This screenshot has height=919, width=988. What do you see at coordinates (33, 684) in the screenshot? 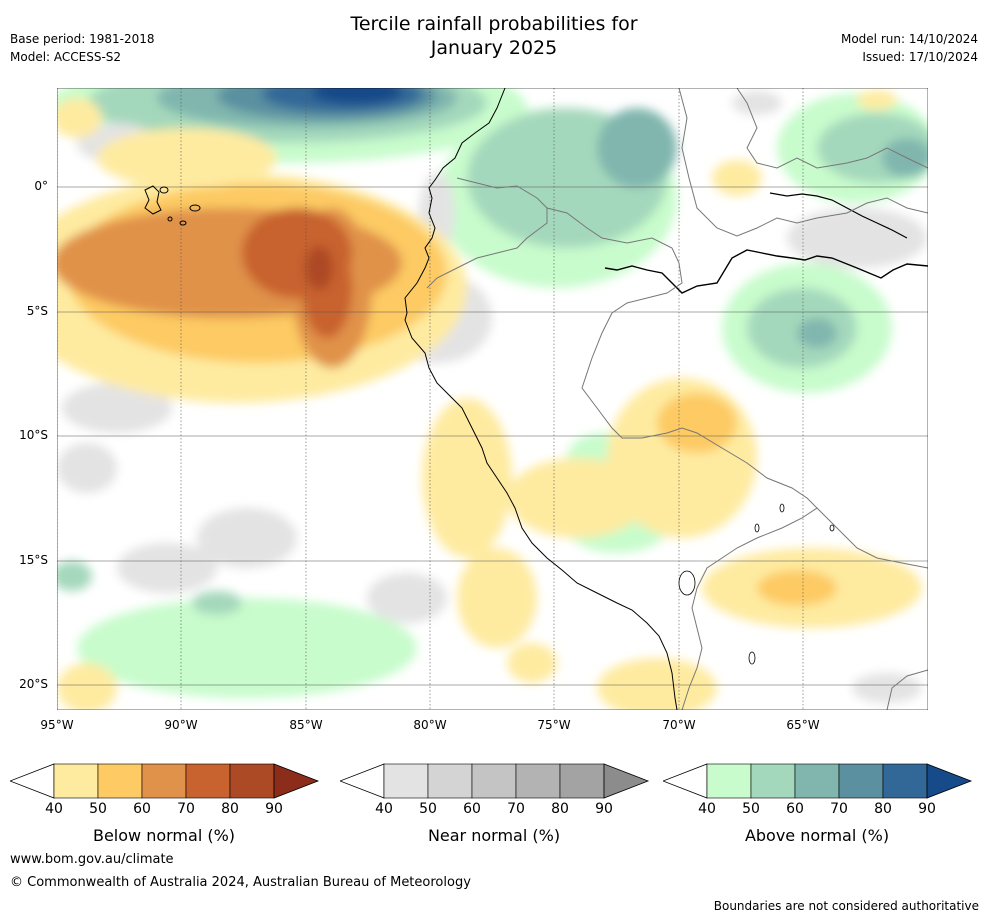
I see `lat-label: 20°S` at bounding box center [33, 684].